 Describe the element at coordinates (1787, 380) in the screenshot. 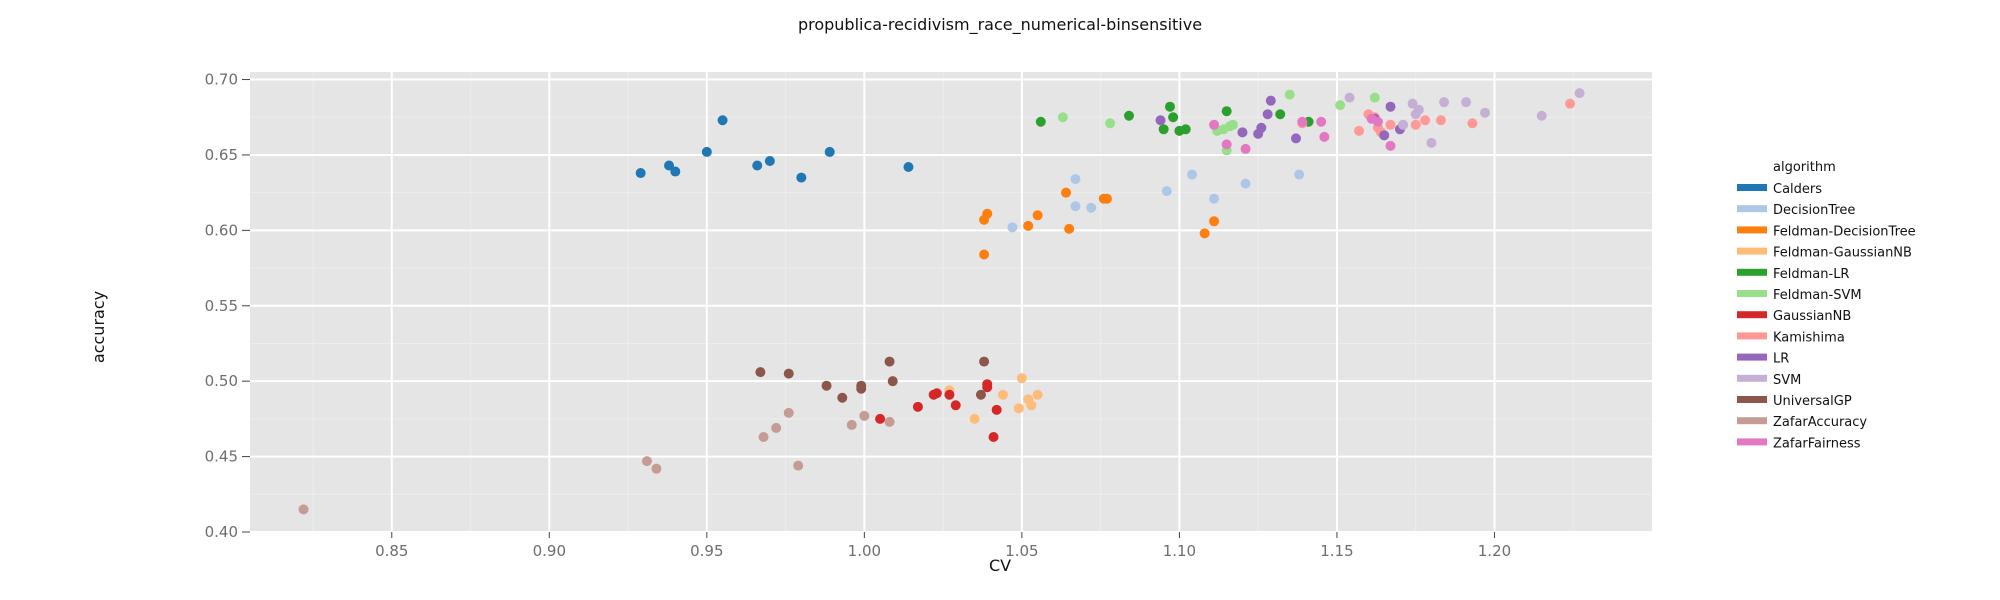

I see `legend-label-svm: SVM` at that location.